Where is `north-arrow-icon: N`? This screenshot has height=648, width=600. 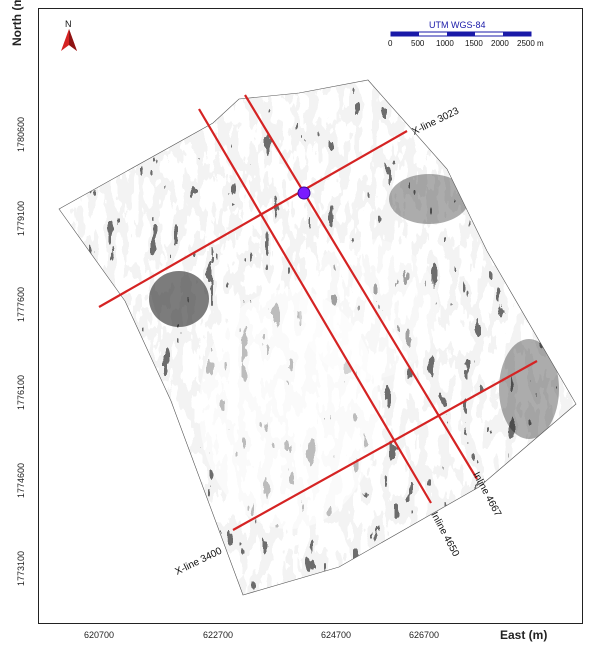 north-arrow-icon: N is located at coordinates (69, 35).